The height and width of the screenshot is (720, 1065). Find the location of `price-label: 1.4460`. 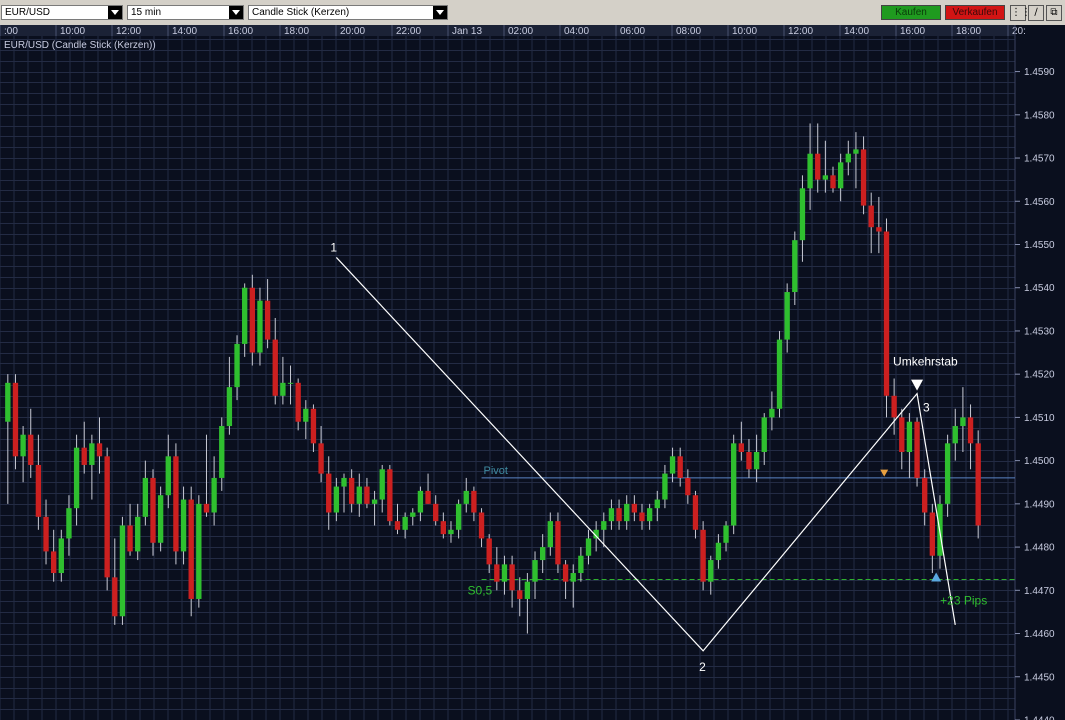

price-label: 1.4460 is located at coordinates (1039, 634).